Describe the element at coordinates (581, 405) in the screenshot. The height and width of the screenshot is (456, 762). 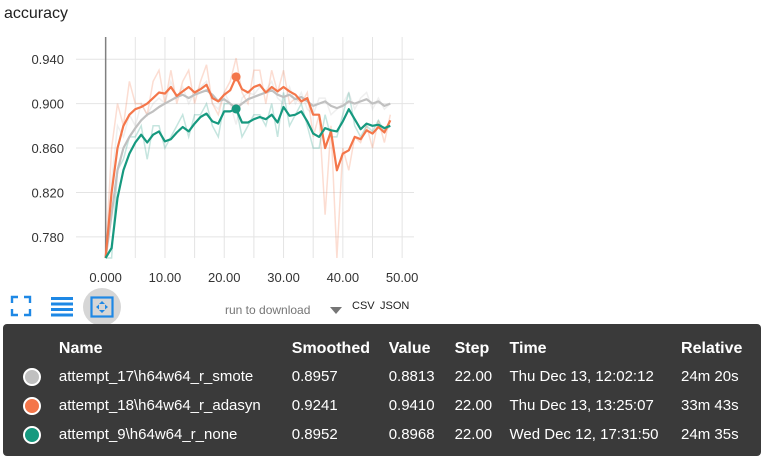
I see `time-value: Thu Dec 13, 13:25:07` at that location.